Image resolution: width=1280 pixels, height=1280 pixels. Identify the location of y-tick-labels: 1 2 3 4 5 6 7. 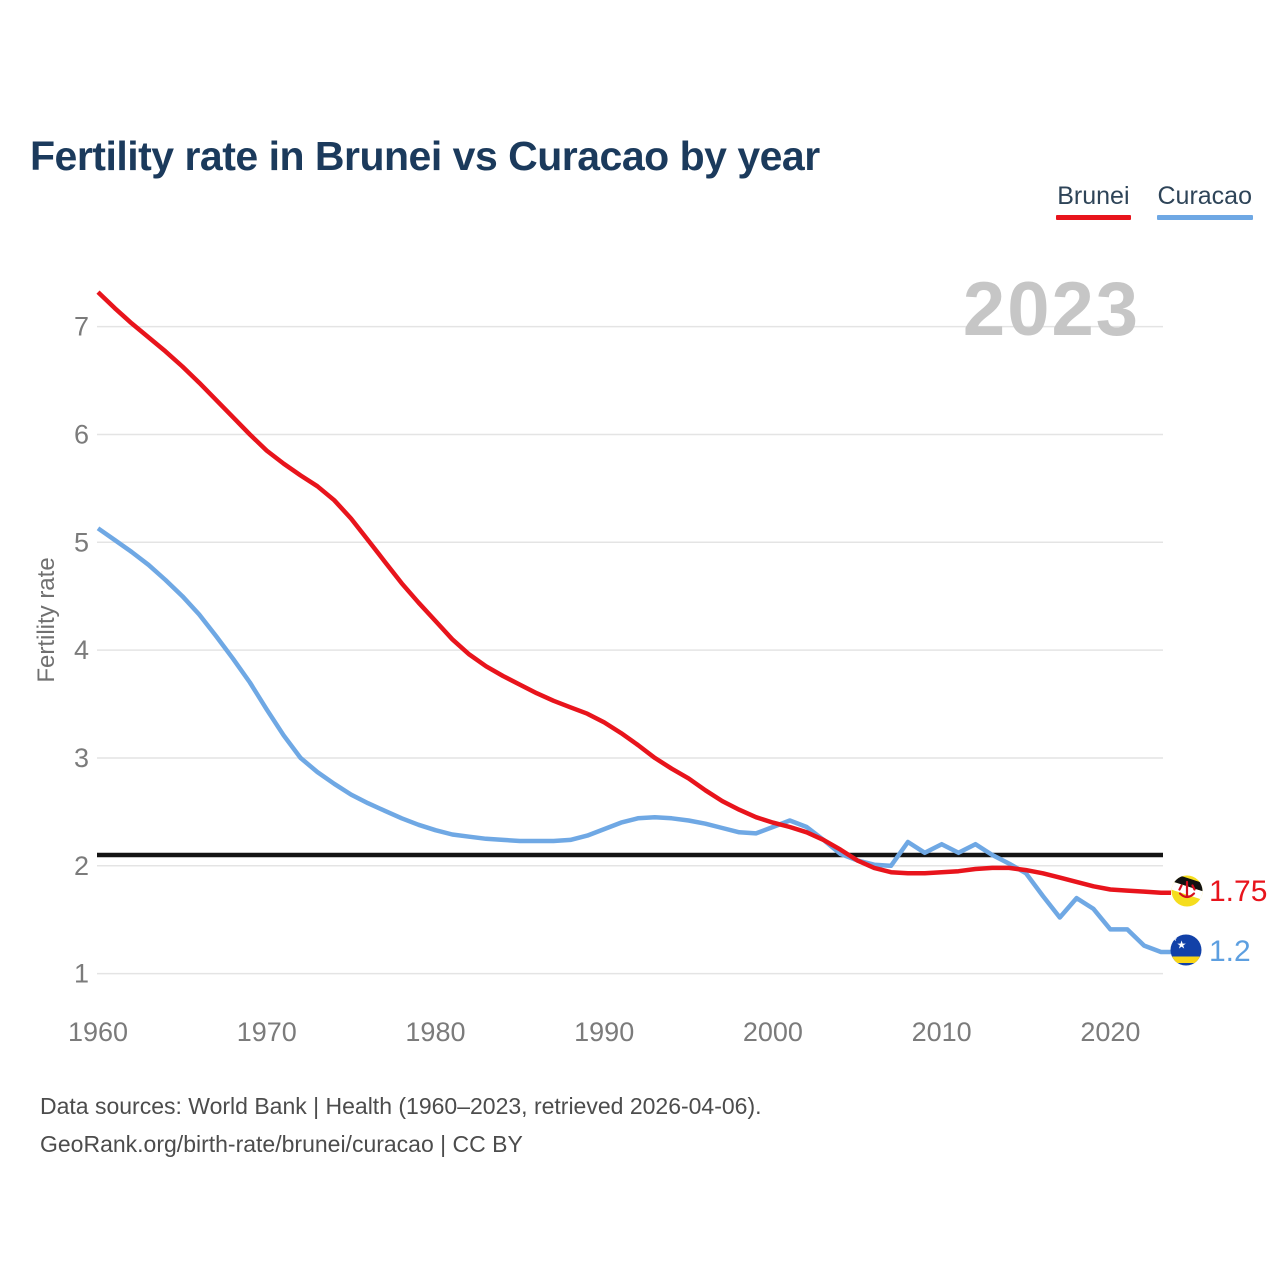
(81, 650).